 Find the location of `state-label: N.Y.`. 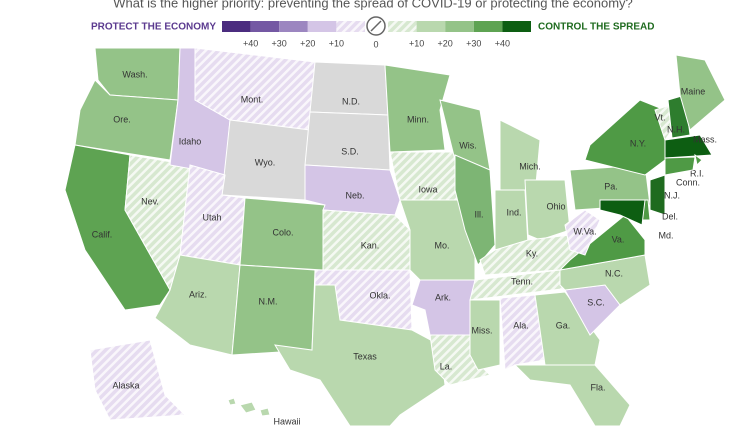

state-label: N.Y. is located at coordinates (638, 143).